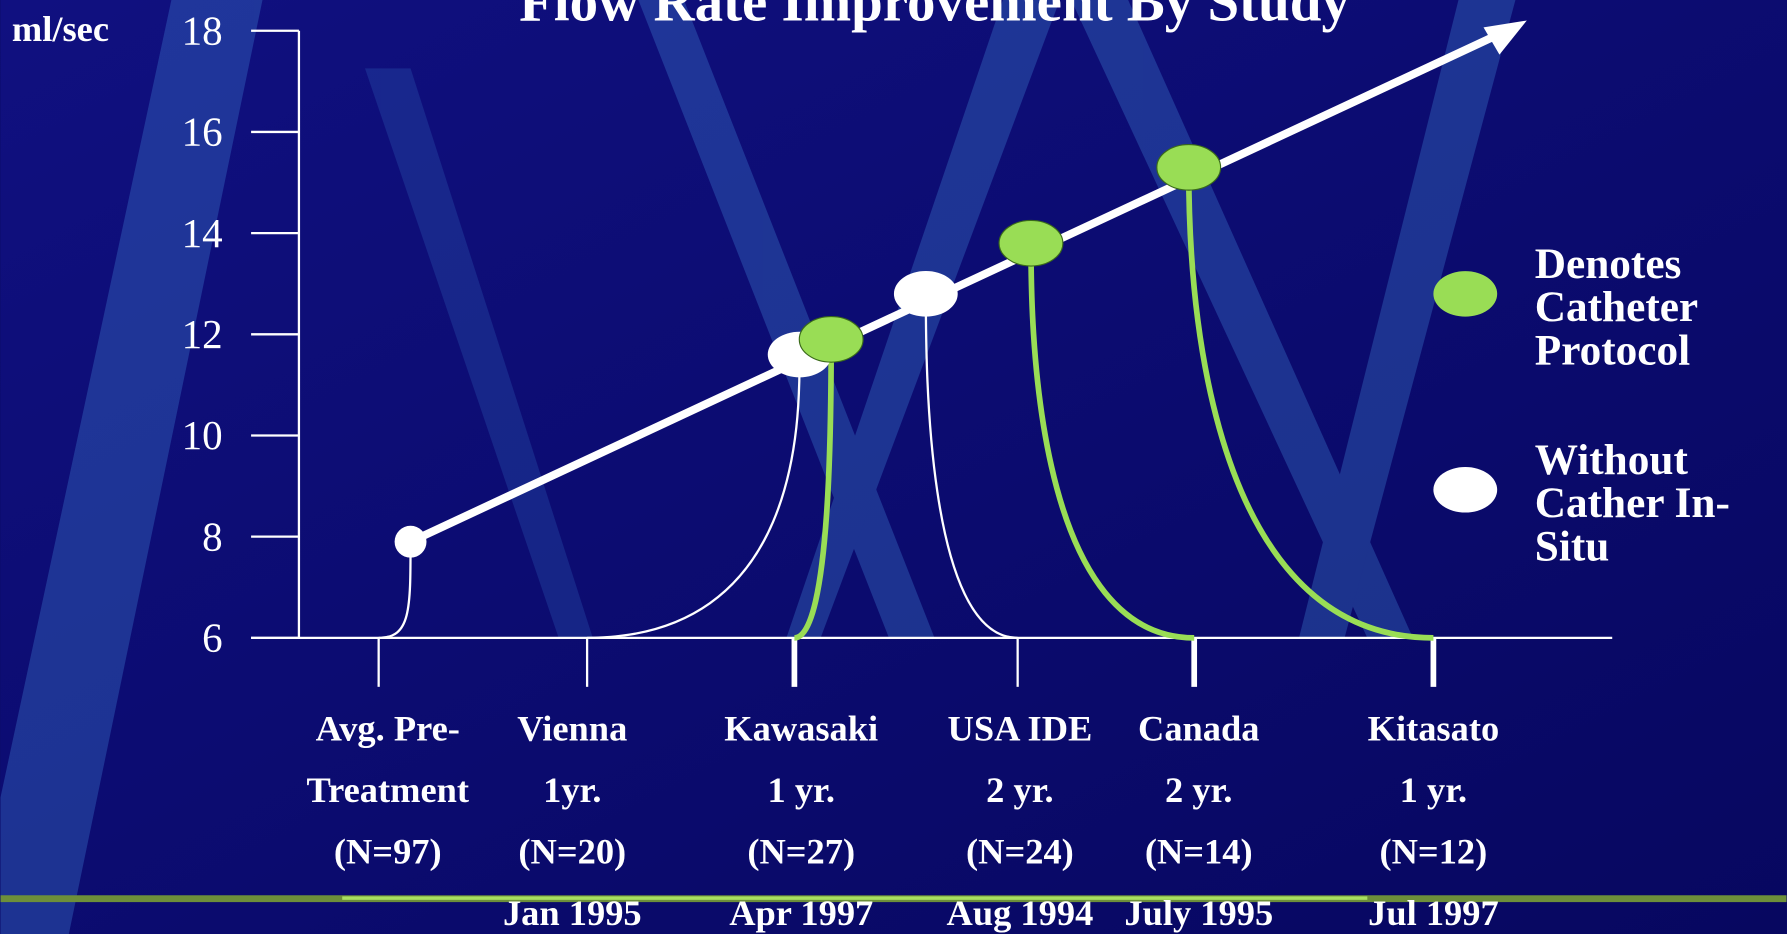 This screenshot has height=934, width=1787. Describe the element at coordinates (572, 913) in the screenshot. I see `x-tick-date: Jan 1995` at that location.